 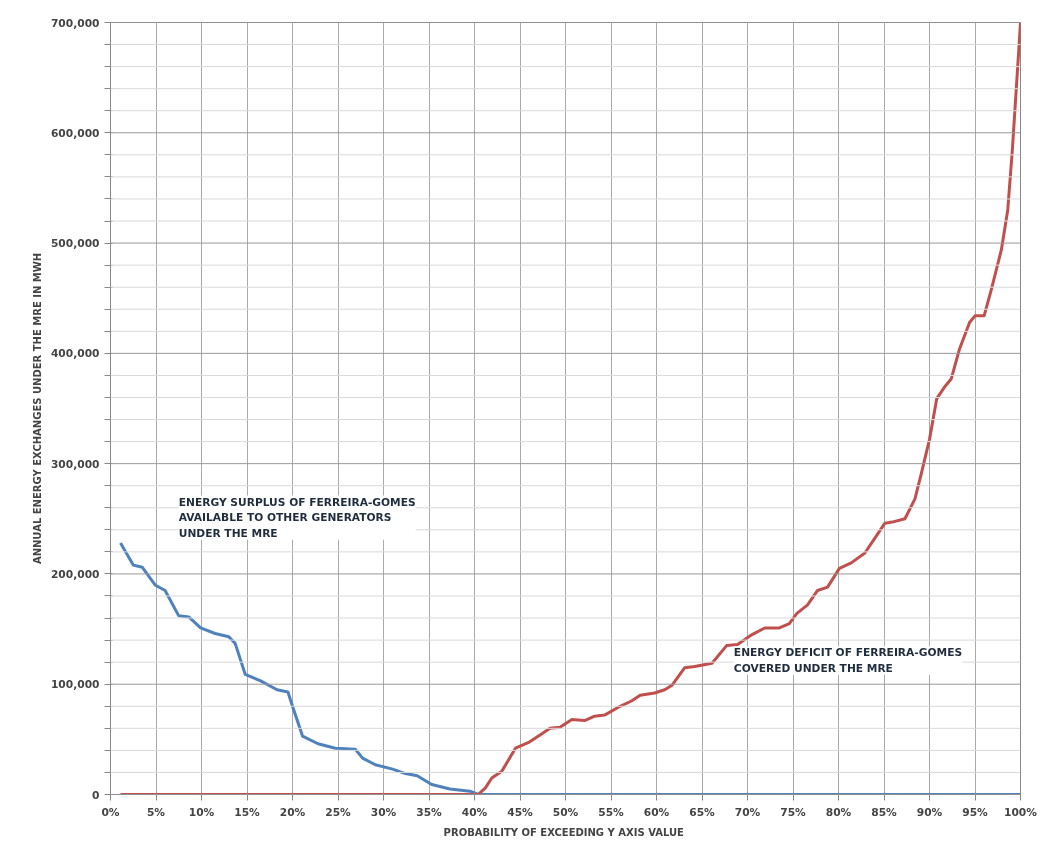 I want to click on y-tick-label: 400,000, so click(x=75, y=354).